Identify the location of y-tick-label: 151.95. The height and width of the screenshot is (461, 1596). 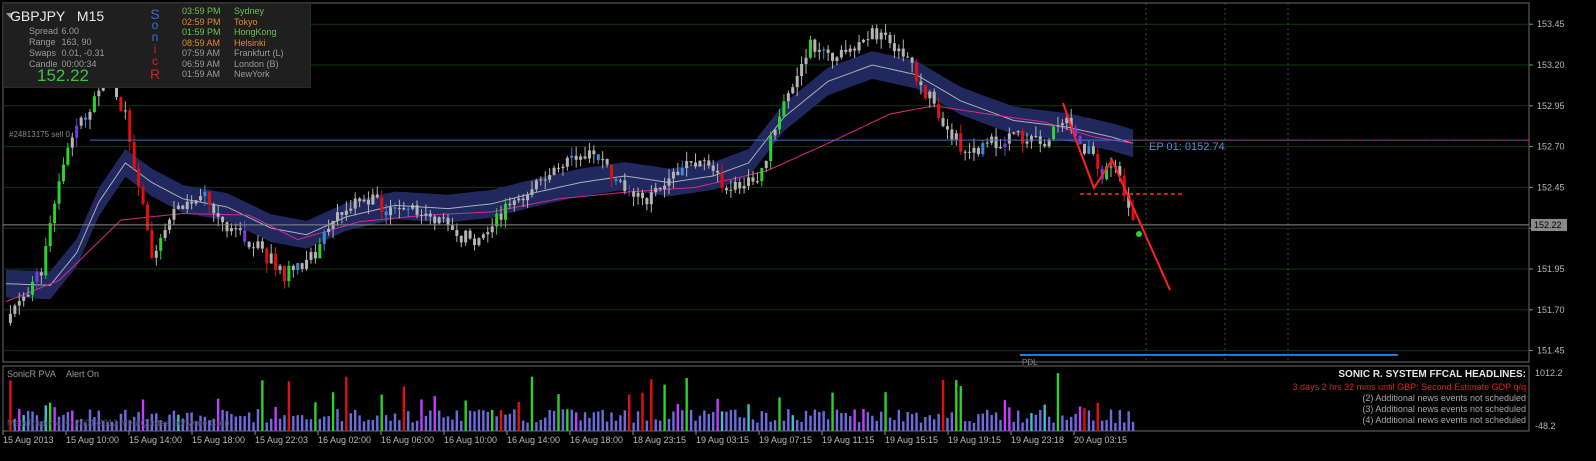
(1551, 269).